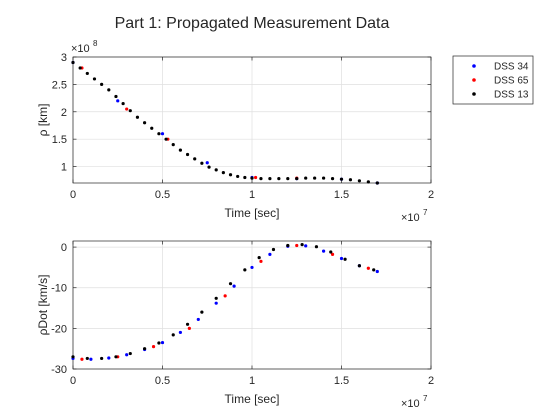  Describe the element at coordinates (59, 289) in the screenshot. I see `bottom-y-tick-label: -10` at that location.